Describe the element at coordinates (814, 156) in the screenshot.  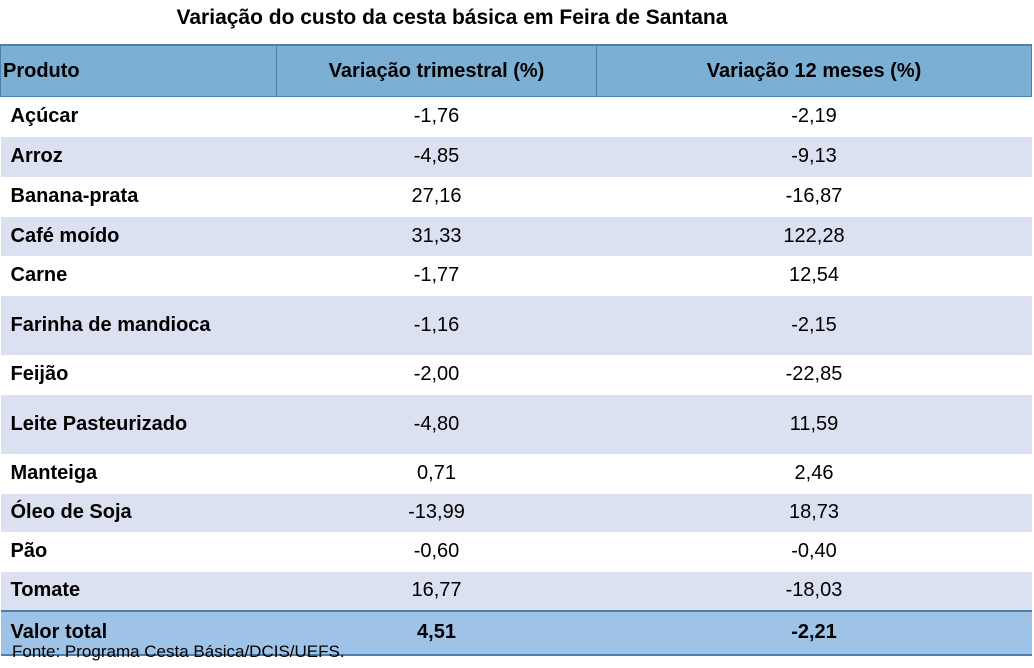
I see `cell-12-meses: -9,13` at that location.